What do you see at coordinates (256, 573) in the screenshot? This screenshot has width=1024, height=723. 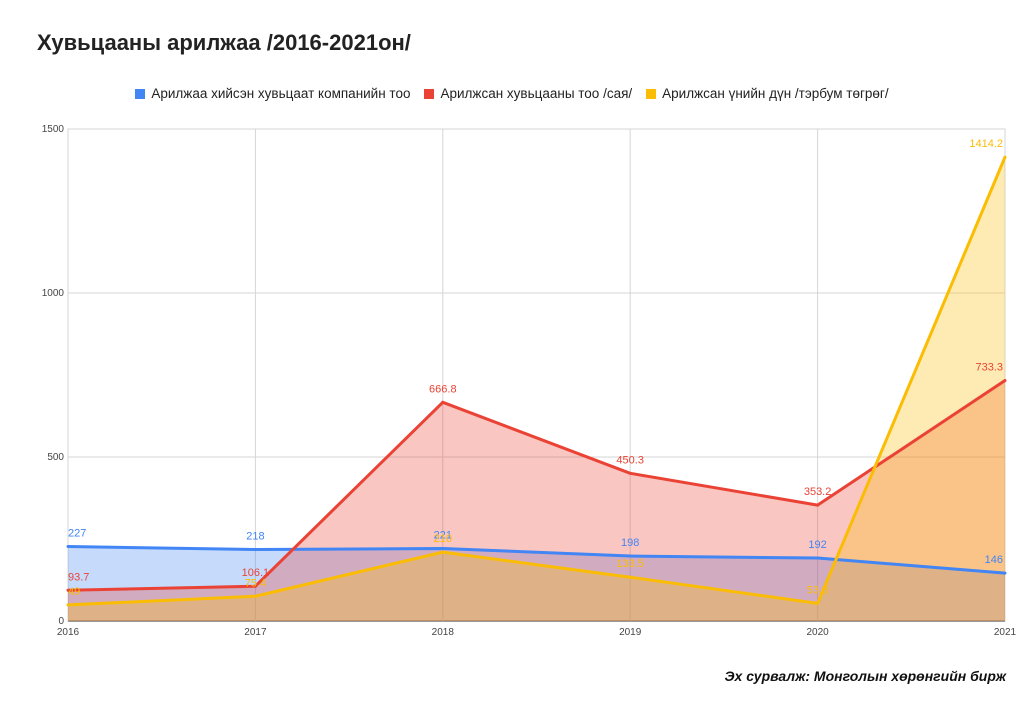 I see `data-label-shares: 106.1` at bounding box center [256, 573].